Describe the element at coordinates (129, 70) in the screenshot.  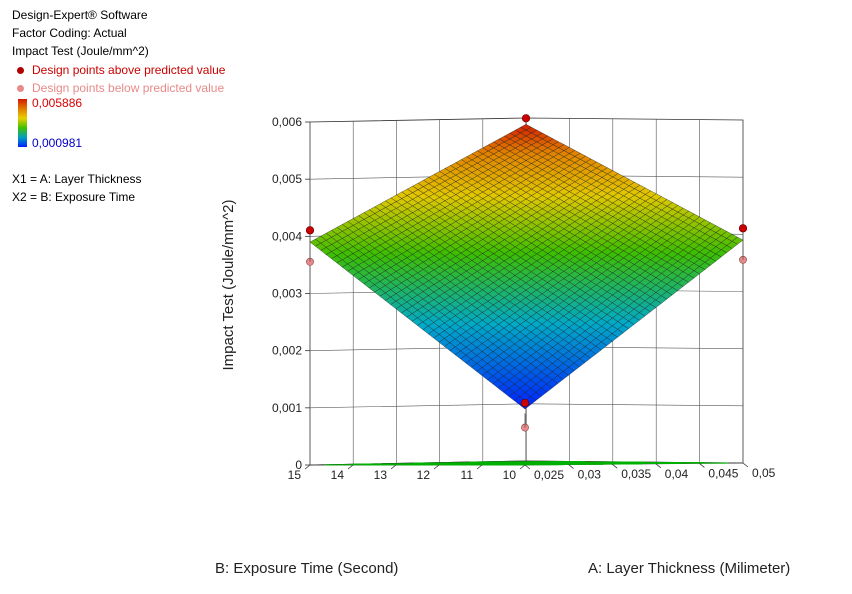
I see `above-legend-label: Design points above predicted value` at that location.